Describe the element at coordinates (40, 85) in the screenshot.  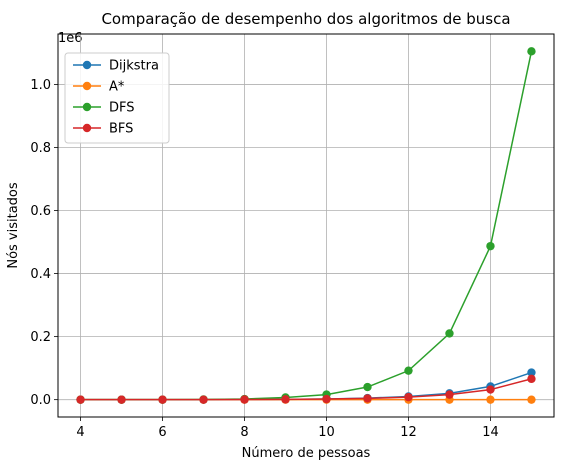
I see `y-tick-label: 1.0` at that location.